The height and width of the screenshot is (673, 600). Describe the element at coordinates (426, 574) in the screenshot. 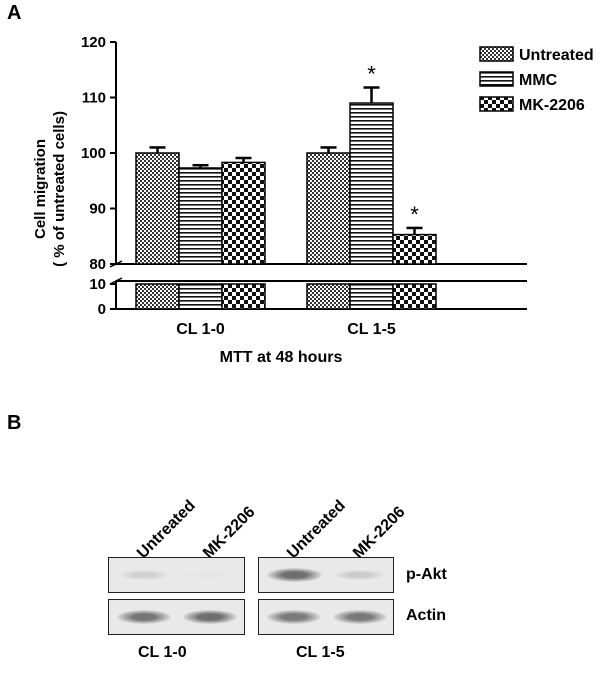

I see `protein-label-pakt: p-Akt` at that location.